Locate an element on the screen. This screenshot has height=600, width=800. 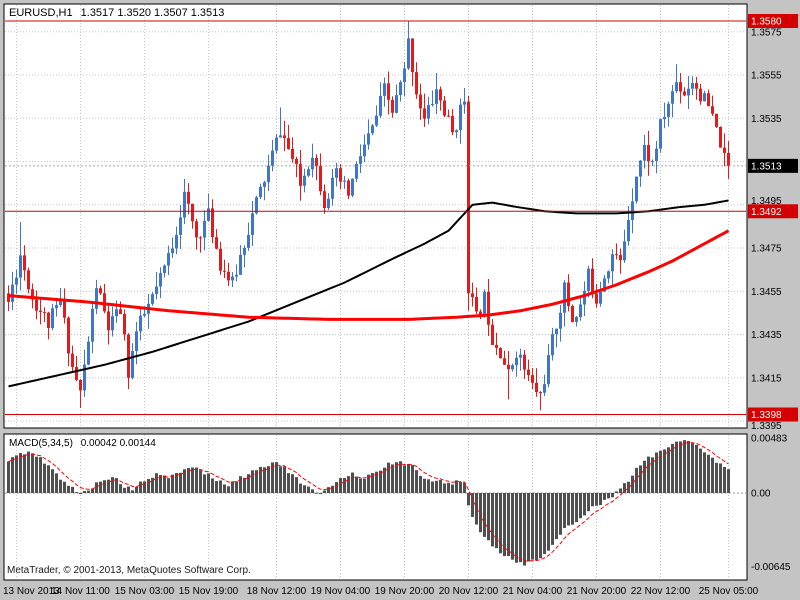
price-scale is located at coordinates (773, 292).